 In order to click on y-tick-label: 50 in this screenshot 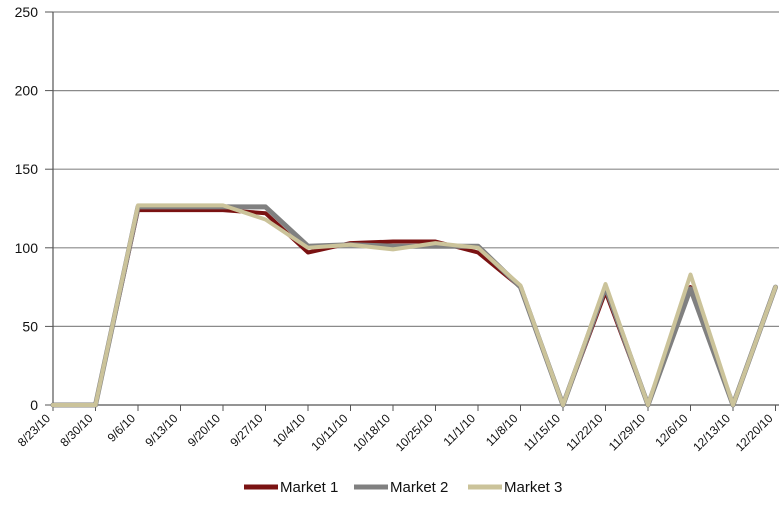, I will do `click(30, 326)`.